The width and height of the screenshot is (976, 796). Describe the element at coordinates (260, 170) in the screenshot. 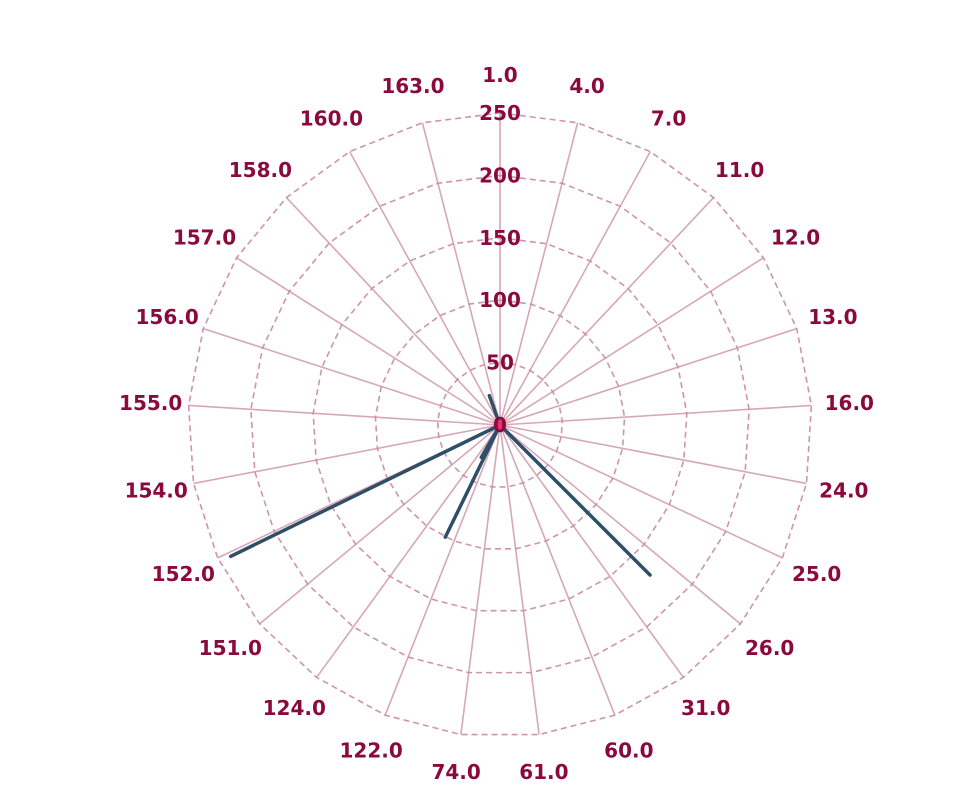

I see `angular-tick-label: 158.0` at that location.